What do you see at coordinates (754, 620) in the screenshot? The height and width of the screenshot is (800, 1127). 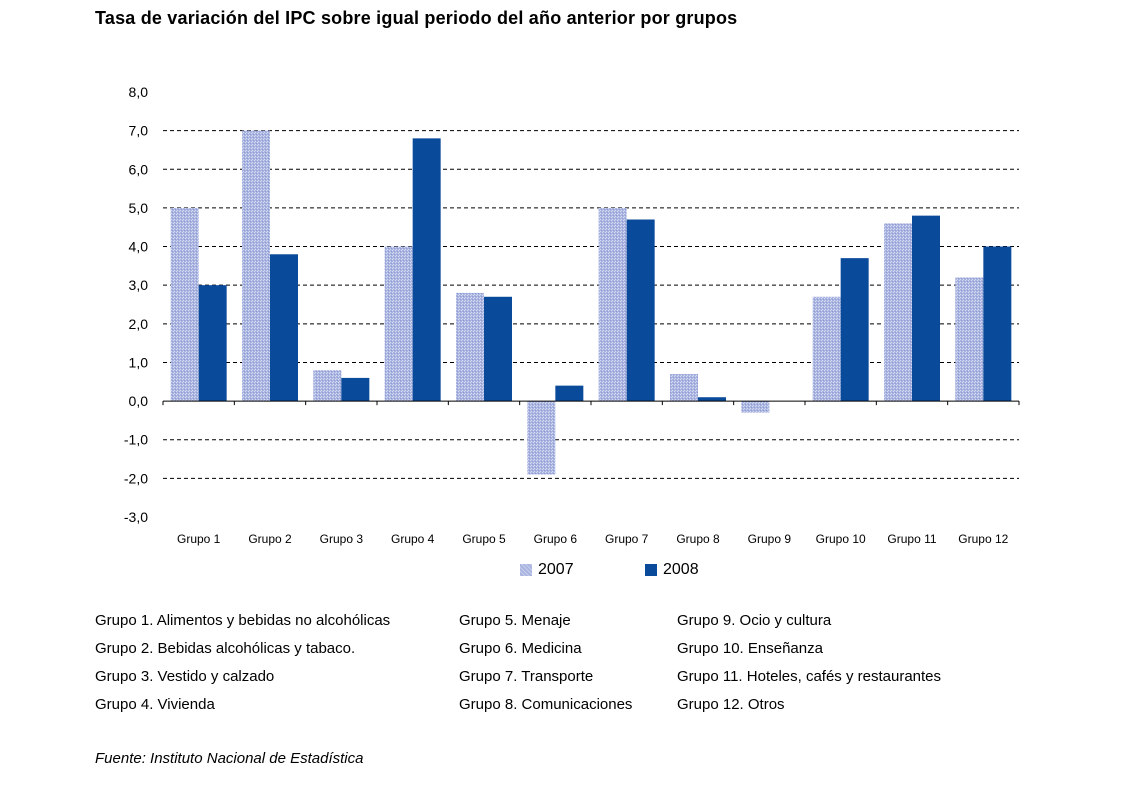 I see `note-grupo-9: Grupo 9. Ocio y cultura` at bounding box center [754, 620].